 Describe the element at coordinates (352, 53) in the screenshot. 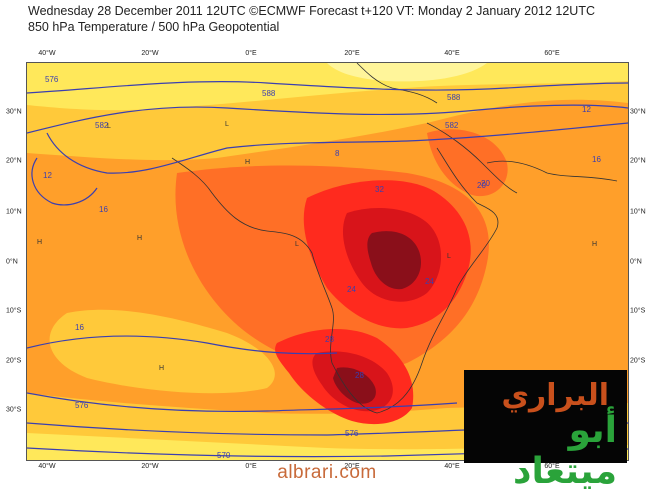

I see `lon-label-top: 20°E` at that location.